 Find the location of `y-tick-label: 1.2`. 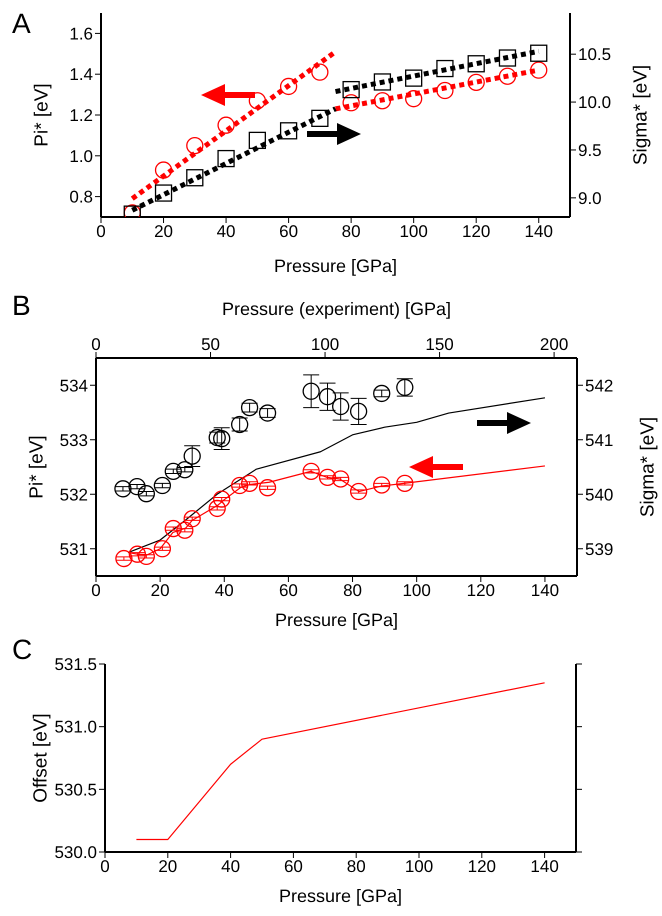

y-tick-label: 1.2 is located at coordinates (81, 116).